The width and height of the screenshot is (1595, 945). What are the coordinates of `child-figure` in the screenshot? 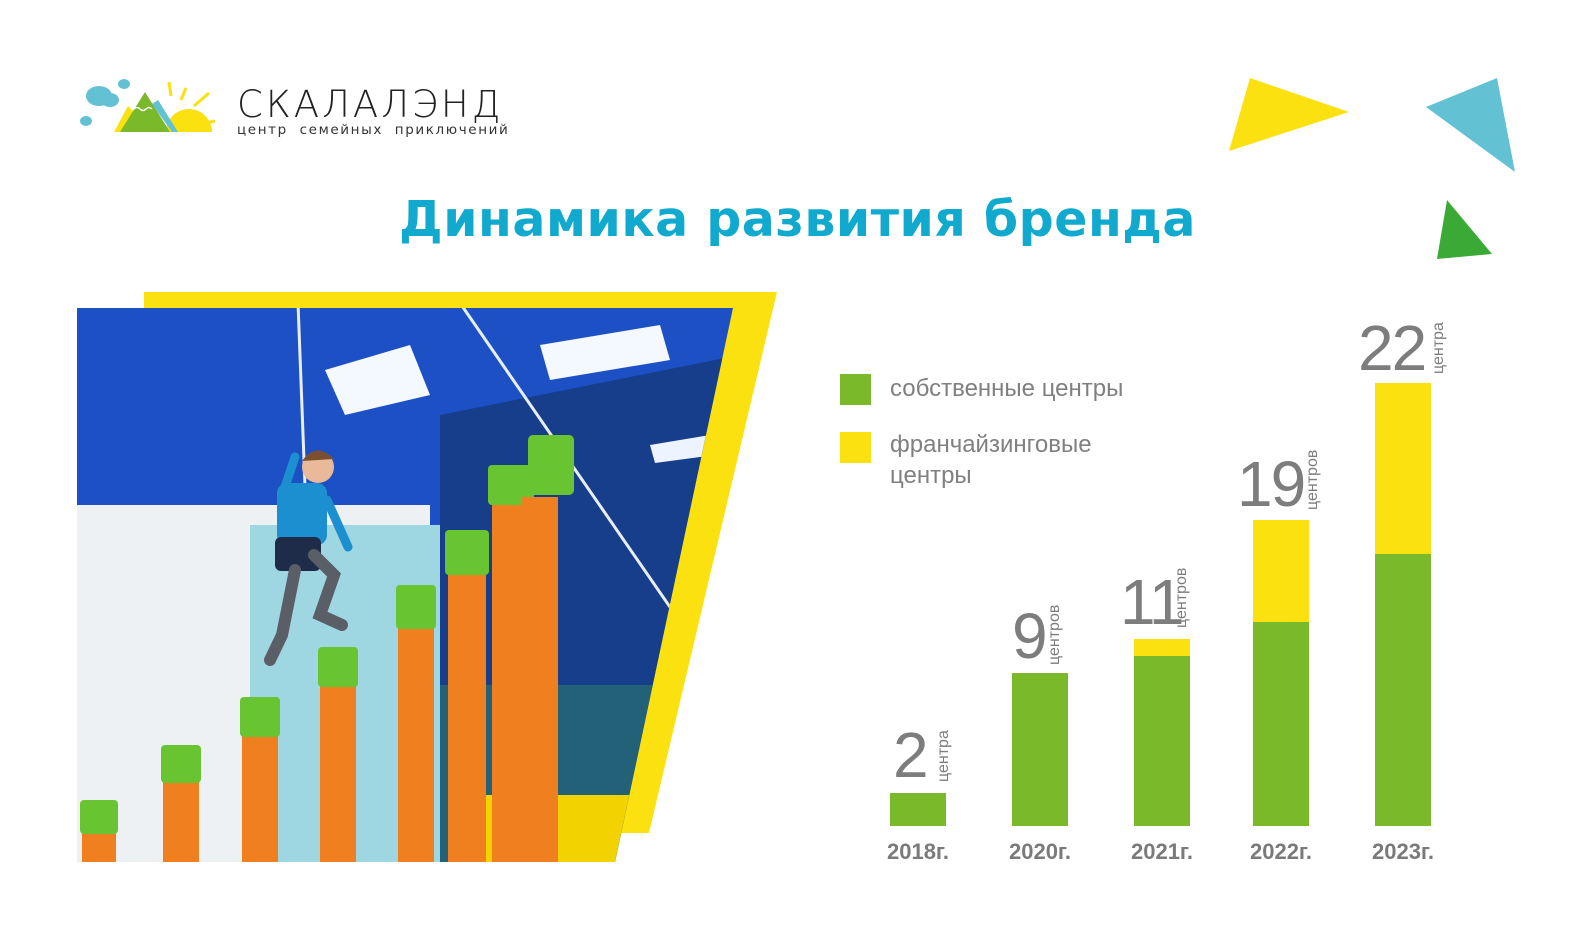 It's located at (308, 558).